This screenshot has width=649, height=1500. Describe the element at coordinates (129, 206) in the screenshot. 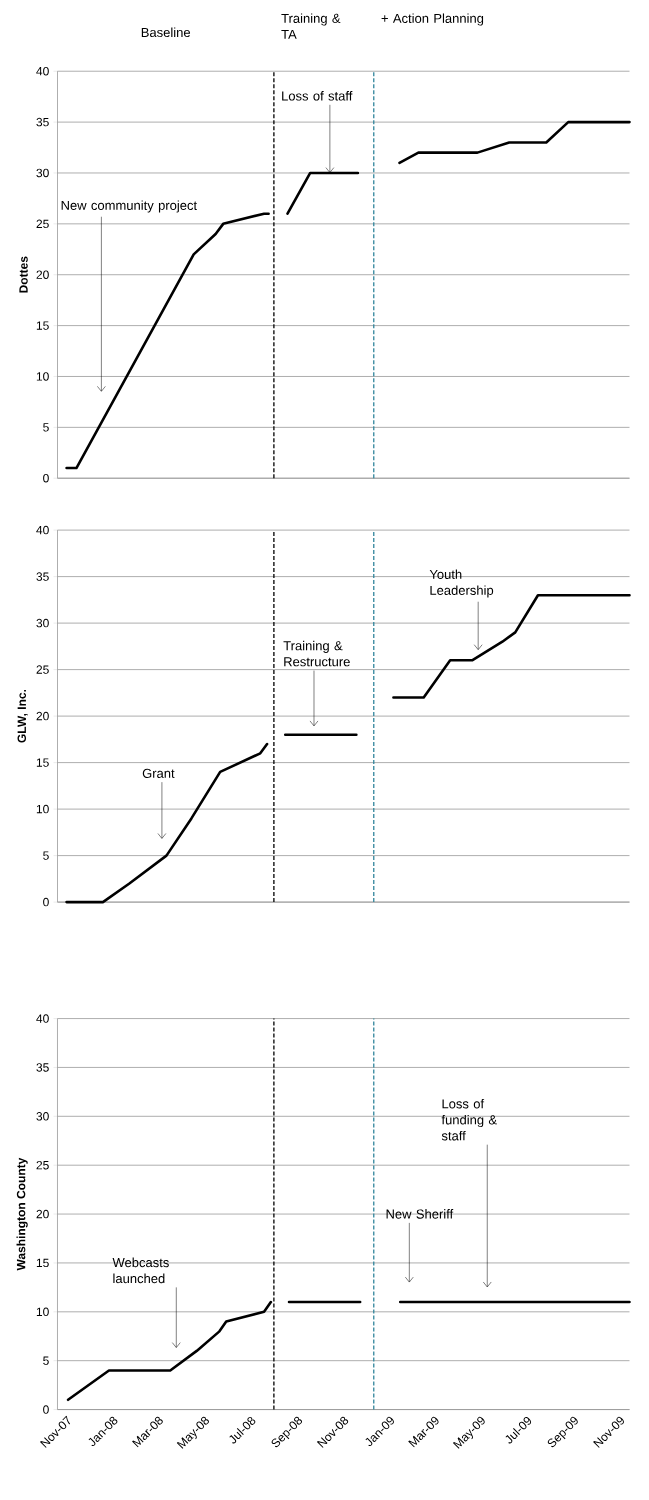

I see `annotation: New community project` at that location.